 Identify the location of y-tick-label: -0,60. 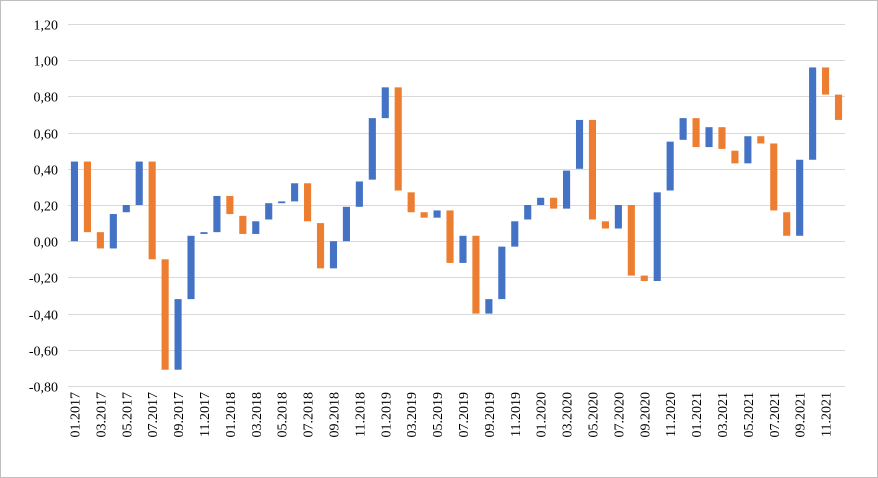
(43, 352).